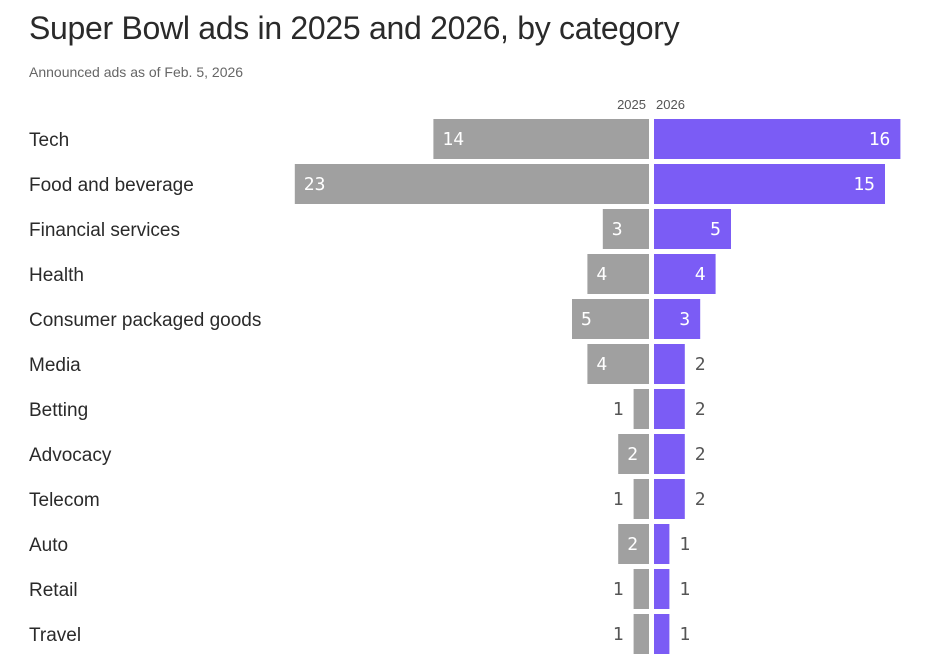  Describe the element at coordinates (864, 184) in the screenshot. I see `value-label-2026: 15` at that location.